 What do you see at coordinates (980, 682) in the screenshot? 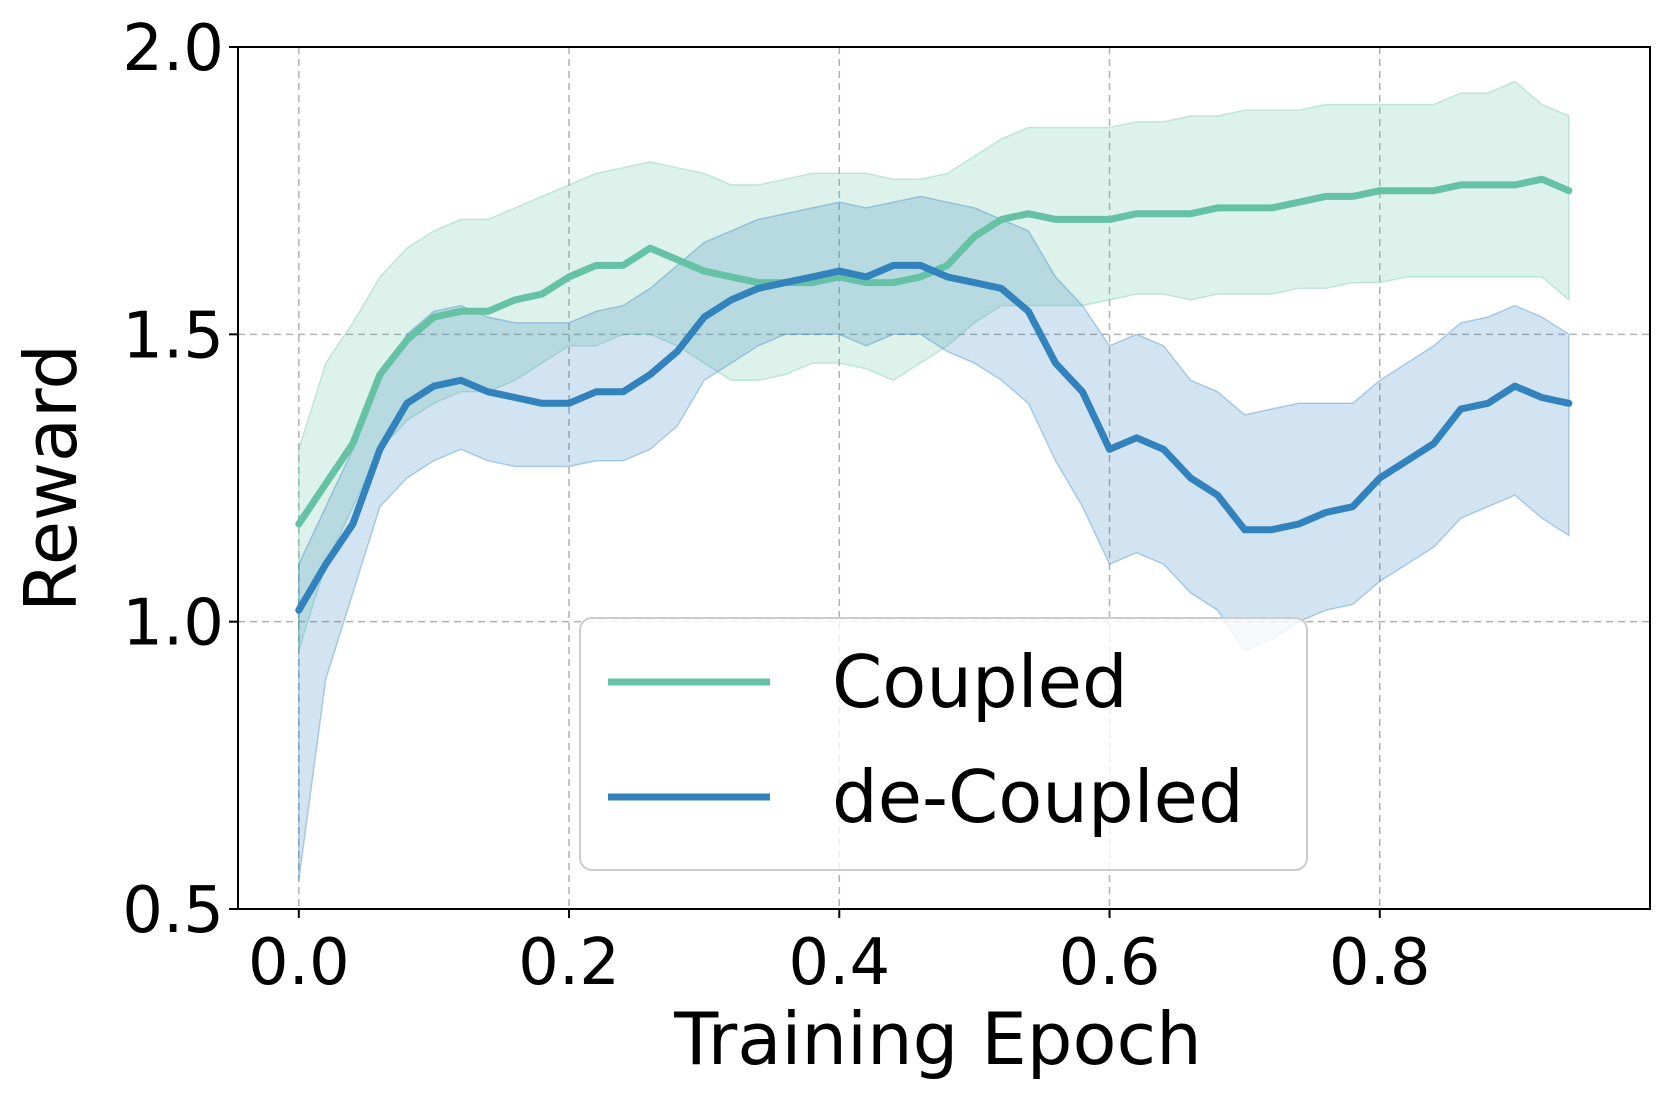
I see `legend-label-coupled: Coupled` at bounding box center [980, 682].